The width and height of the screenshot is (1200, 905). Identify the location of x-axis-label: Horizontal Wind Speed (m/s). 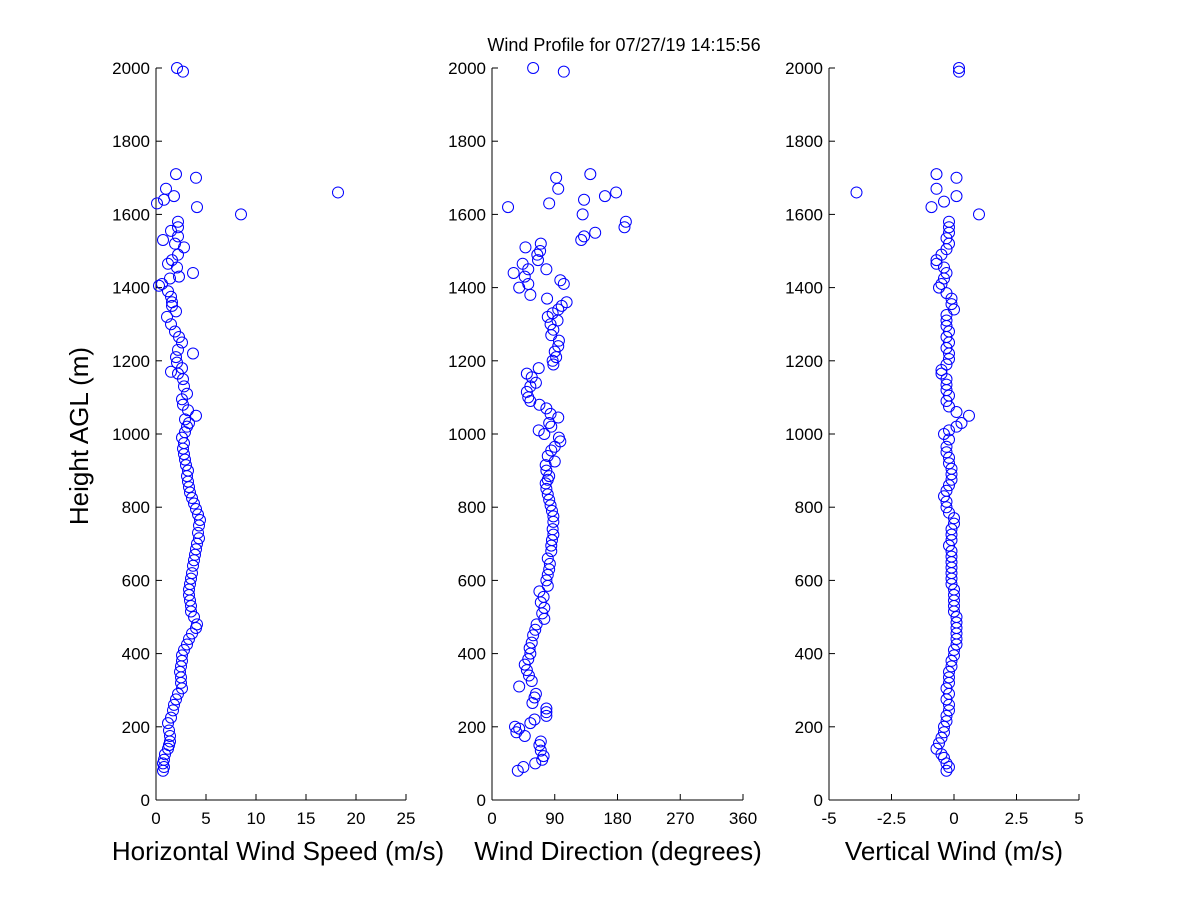
(278, 851).